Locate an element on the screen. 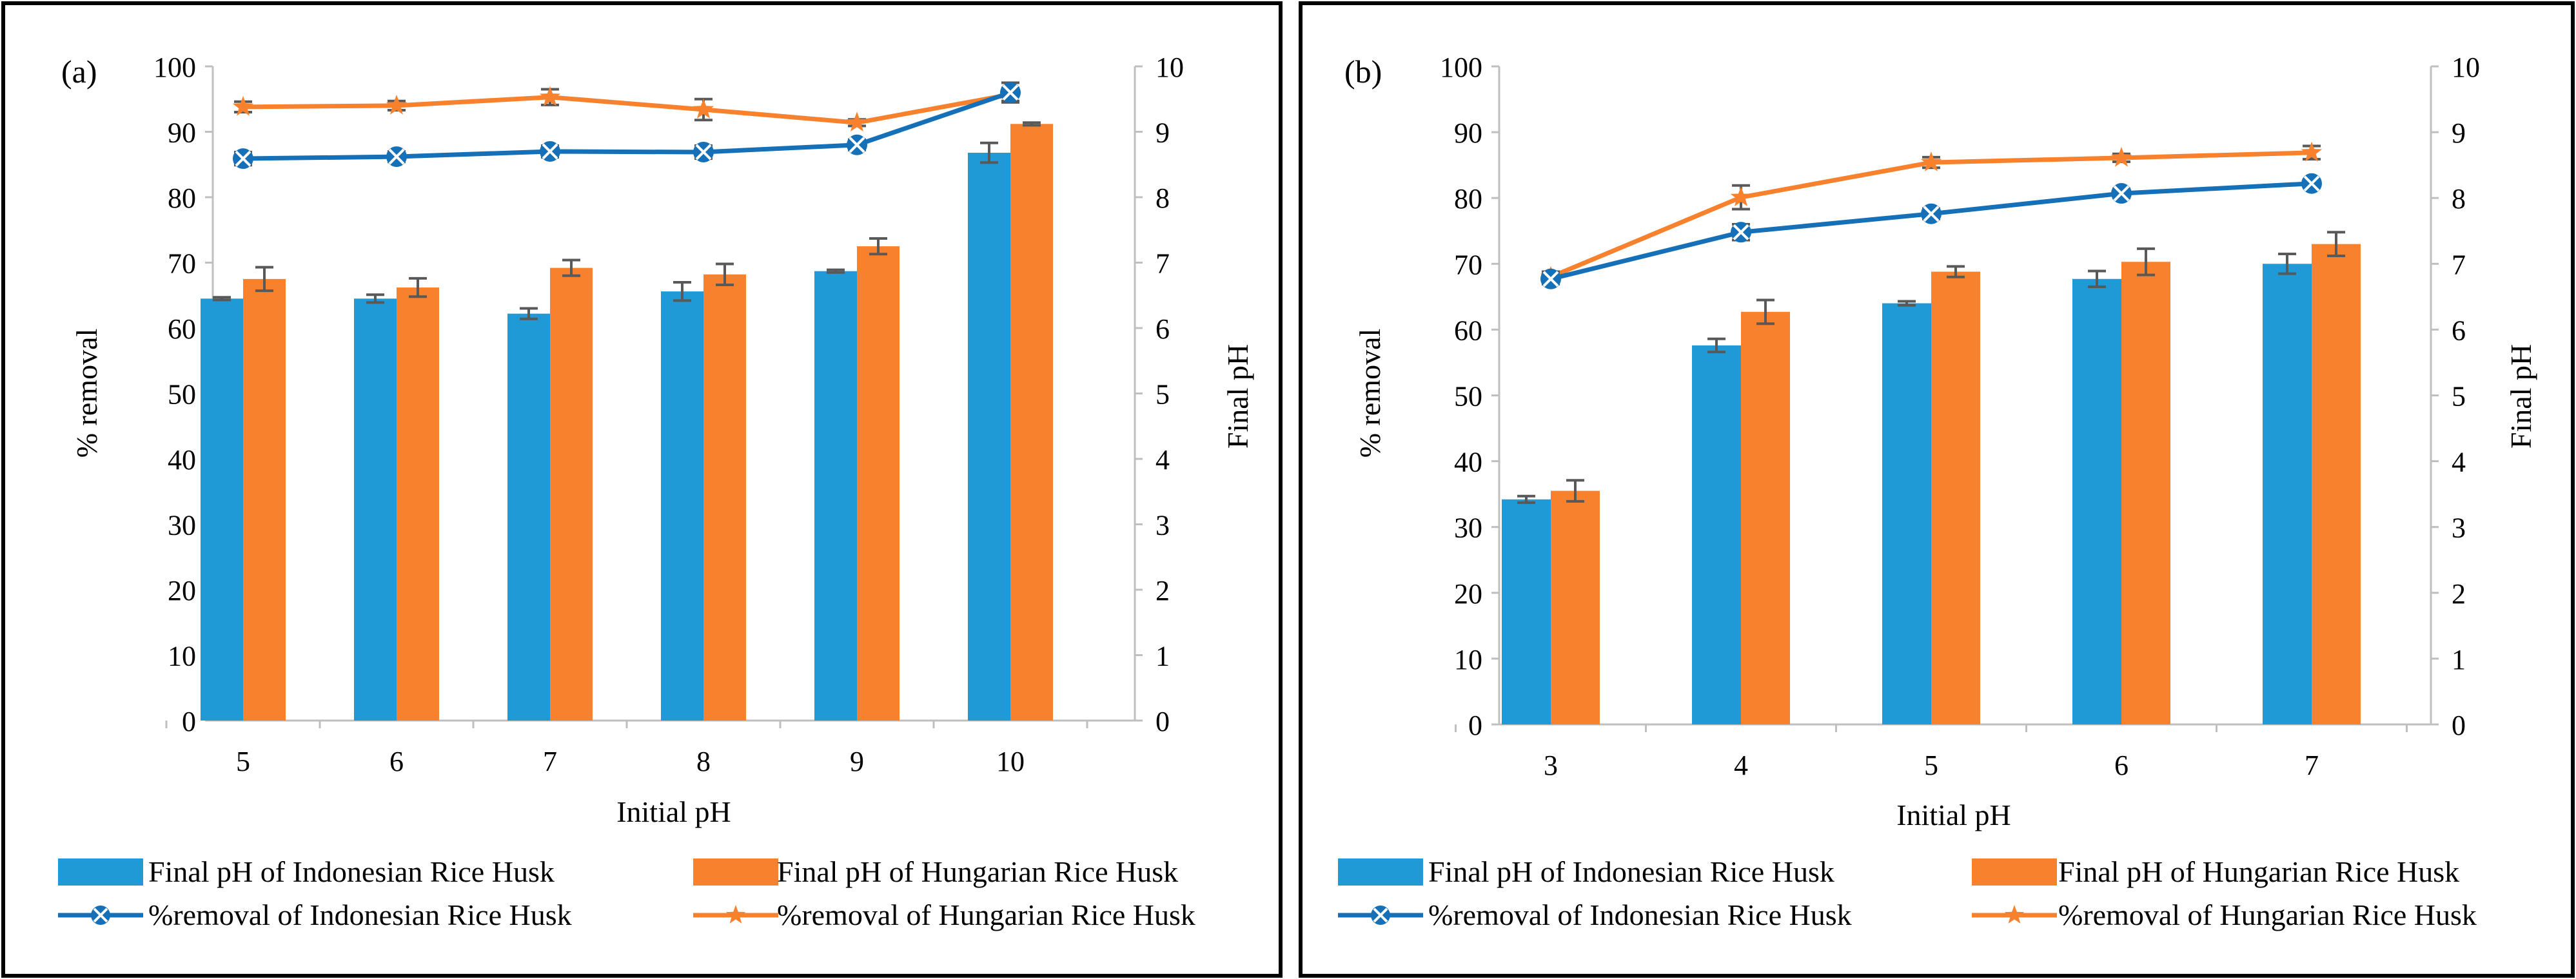 This screenshot has width=2576, height=979. x-tick-label: 8 is located at coordinates (703, 761).